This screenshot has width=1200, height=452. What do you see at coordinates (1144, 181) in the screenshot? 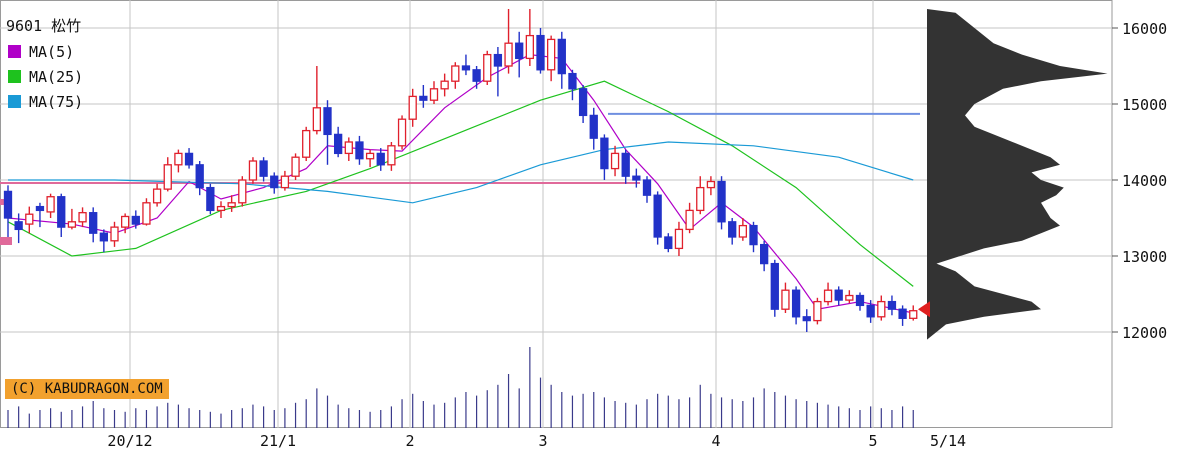
I see `y-tick-label: 14000` at bounding box center [1144, 181].